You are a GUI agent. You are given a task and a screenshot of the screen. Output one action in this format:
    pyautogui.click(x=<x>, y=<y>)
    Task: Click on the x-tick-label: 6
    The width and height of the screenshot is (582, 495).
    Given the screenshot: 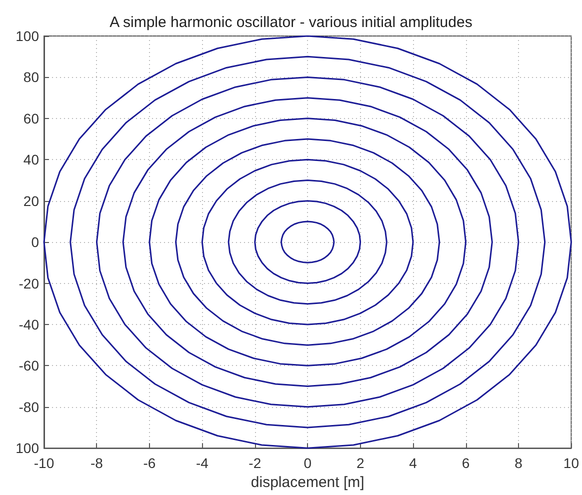 What is the action you would take?
    pyautogui.click(x=466, y=463)
    